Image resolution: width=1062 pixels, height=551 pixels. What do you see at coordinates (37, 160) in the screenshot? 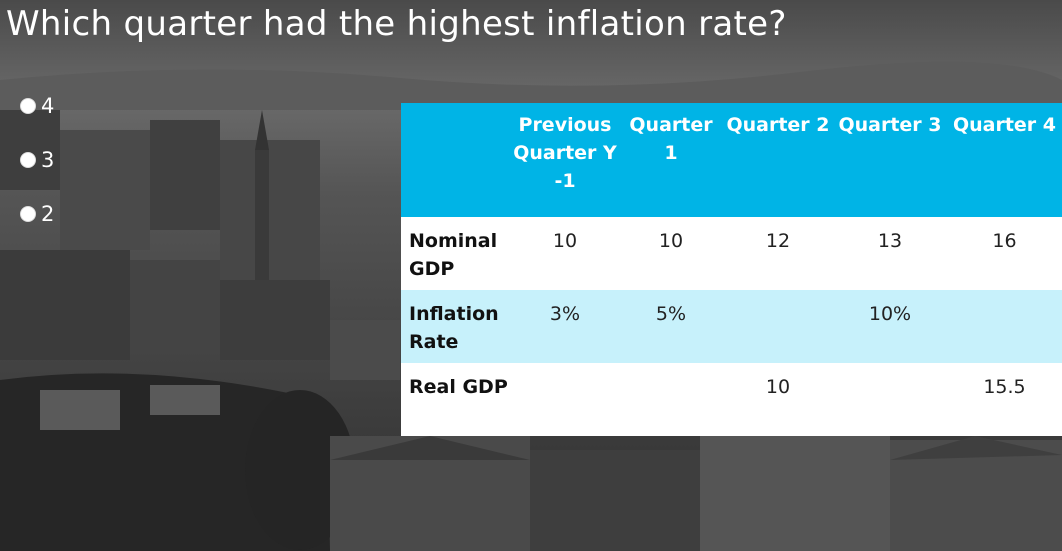
I see `option-3: 3` at bounding box center [37, 160].